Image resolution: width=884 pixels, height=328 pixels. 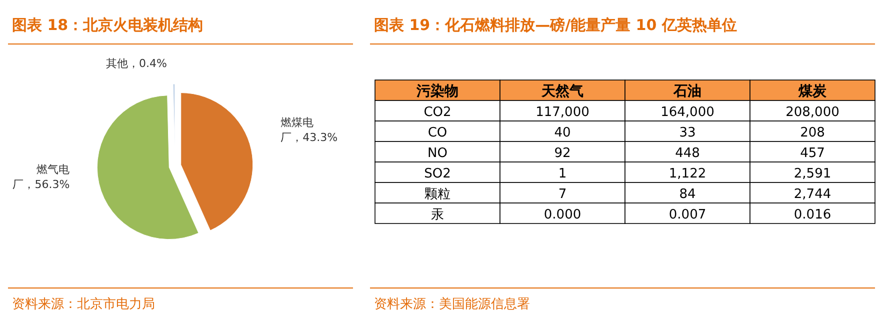 What do you see at coordinates (813, 174) in the screenshot?
I see `cell: 2,591` at bounding box center [813, 174].